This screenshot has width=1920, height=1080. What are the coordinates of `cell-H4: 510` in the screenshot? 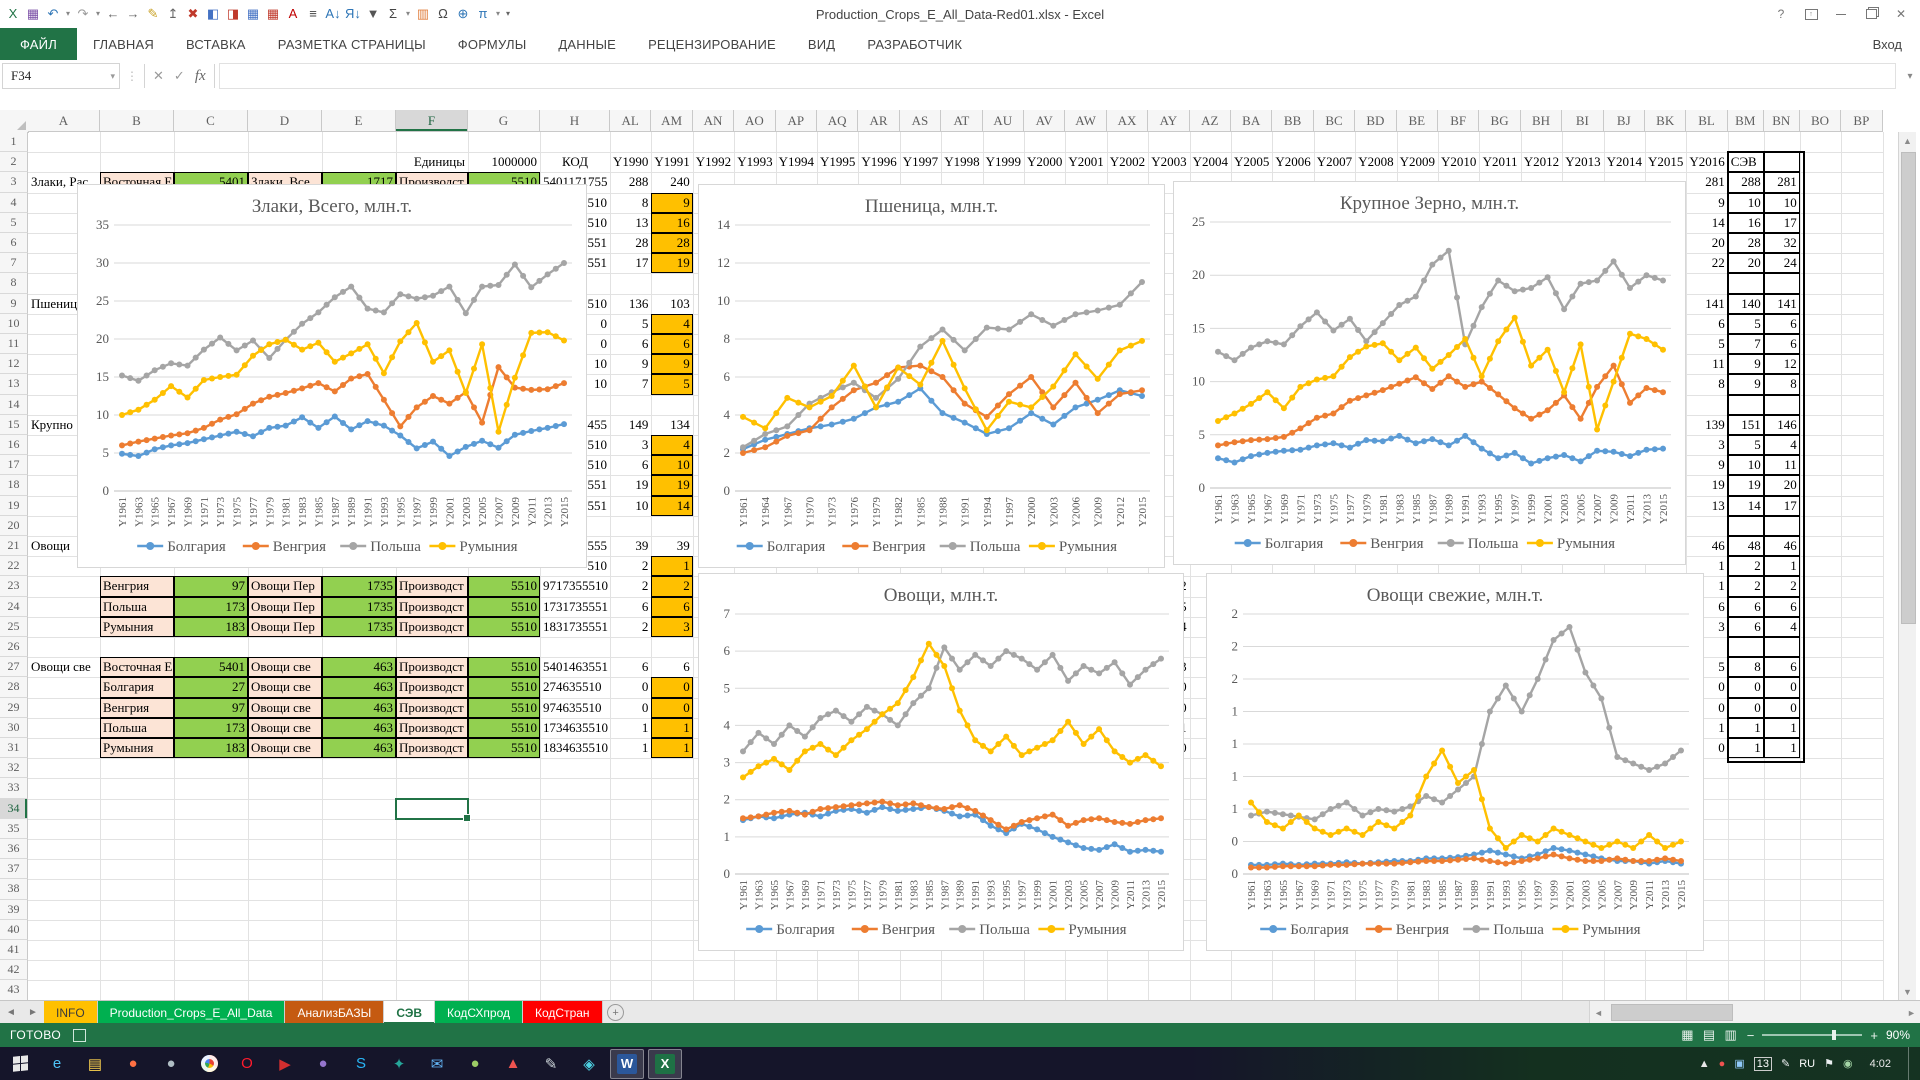 It's located at (597, 202).